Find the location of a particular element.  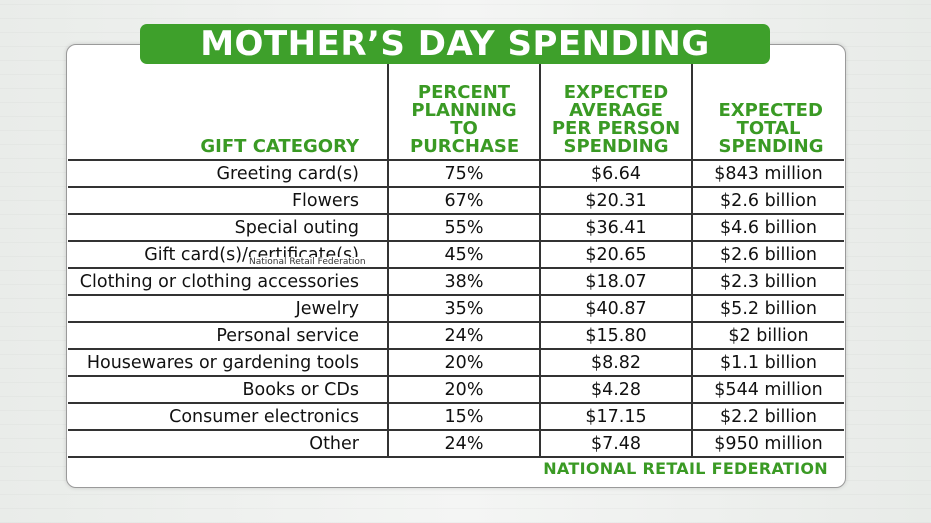

header-avg-spending: EXPECTED AVERAGE PER PERSON SPENDING is located at coordinates (615, 112).